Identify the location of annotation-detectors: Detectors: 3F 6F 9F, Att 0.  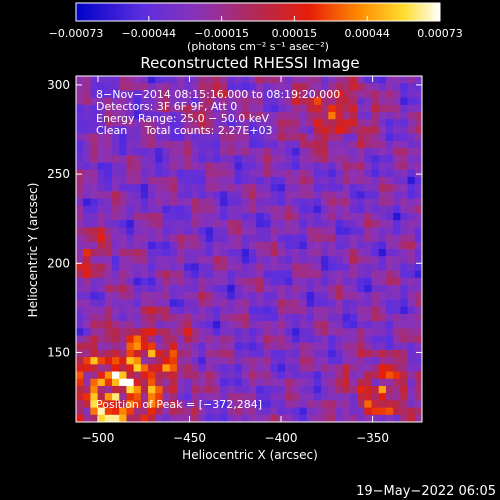
(166, 106).